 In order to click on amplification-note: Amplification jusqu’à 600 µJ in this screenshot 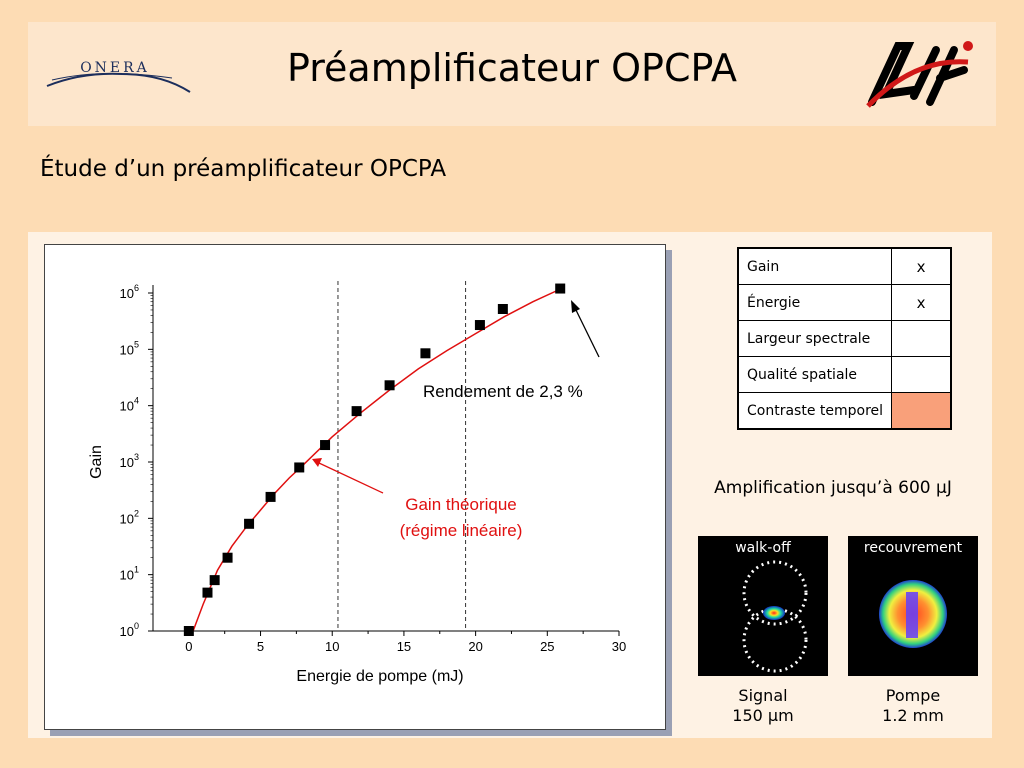, I will do `click(833, 488)`.